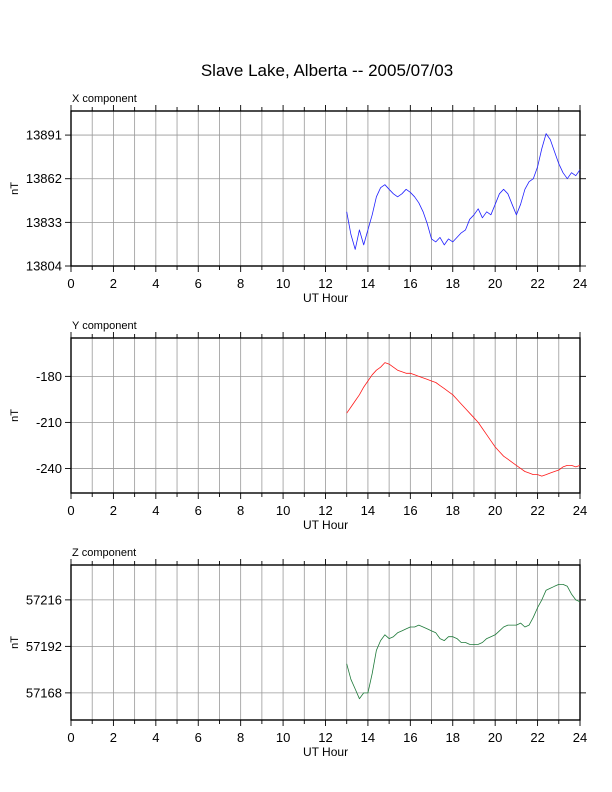 This screenshot has width=612, height=792. Describe the element at coordinates (537, 283) in the screenshot. I see `x-x-tick-label: 22` at that location.